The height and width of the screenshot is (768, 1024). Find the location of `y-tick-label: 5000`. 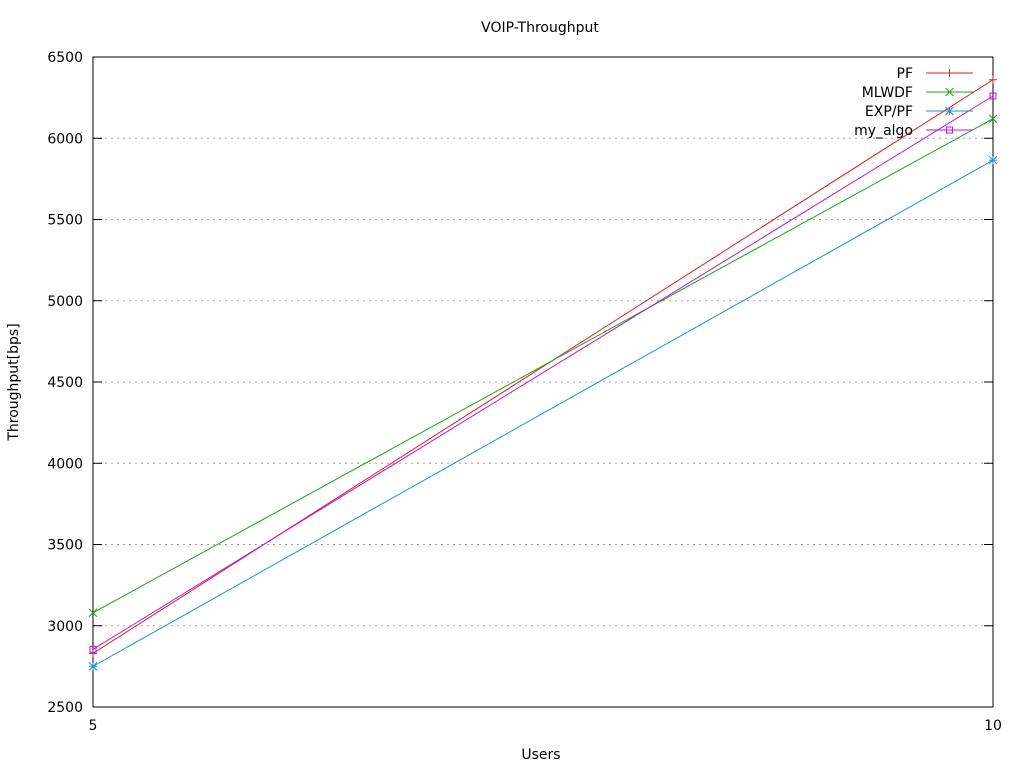

y-tick-label: 5000 is located at coordinates (65, 302).